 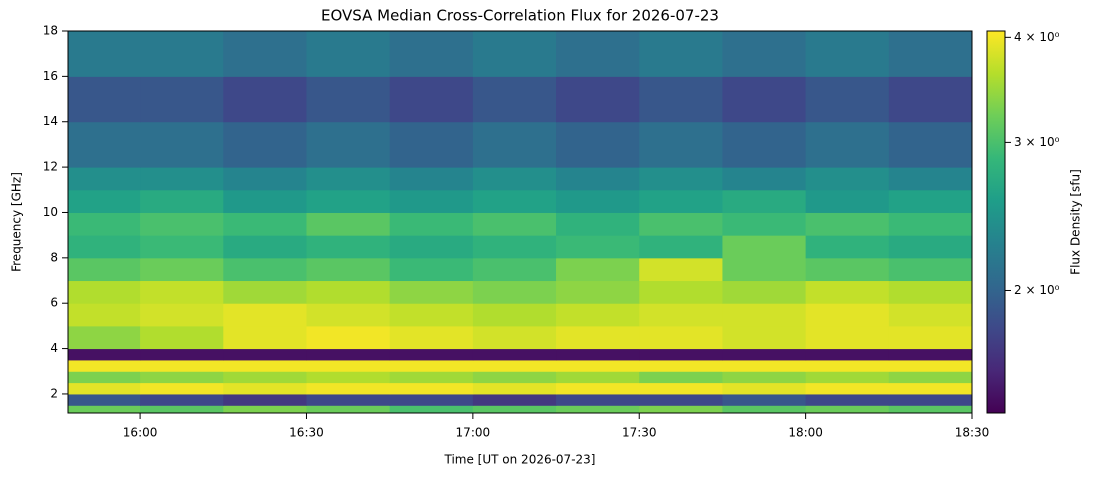 I want to click on x-axis-label: Time [UT on 2026-07-23], so click(x=520, y=460).